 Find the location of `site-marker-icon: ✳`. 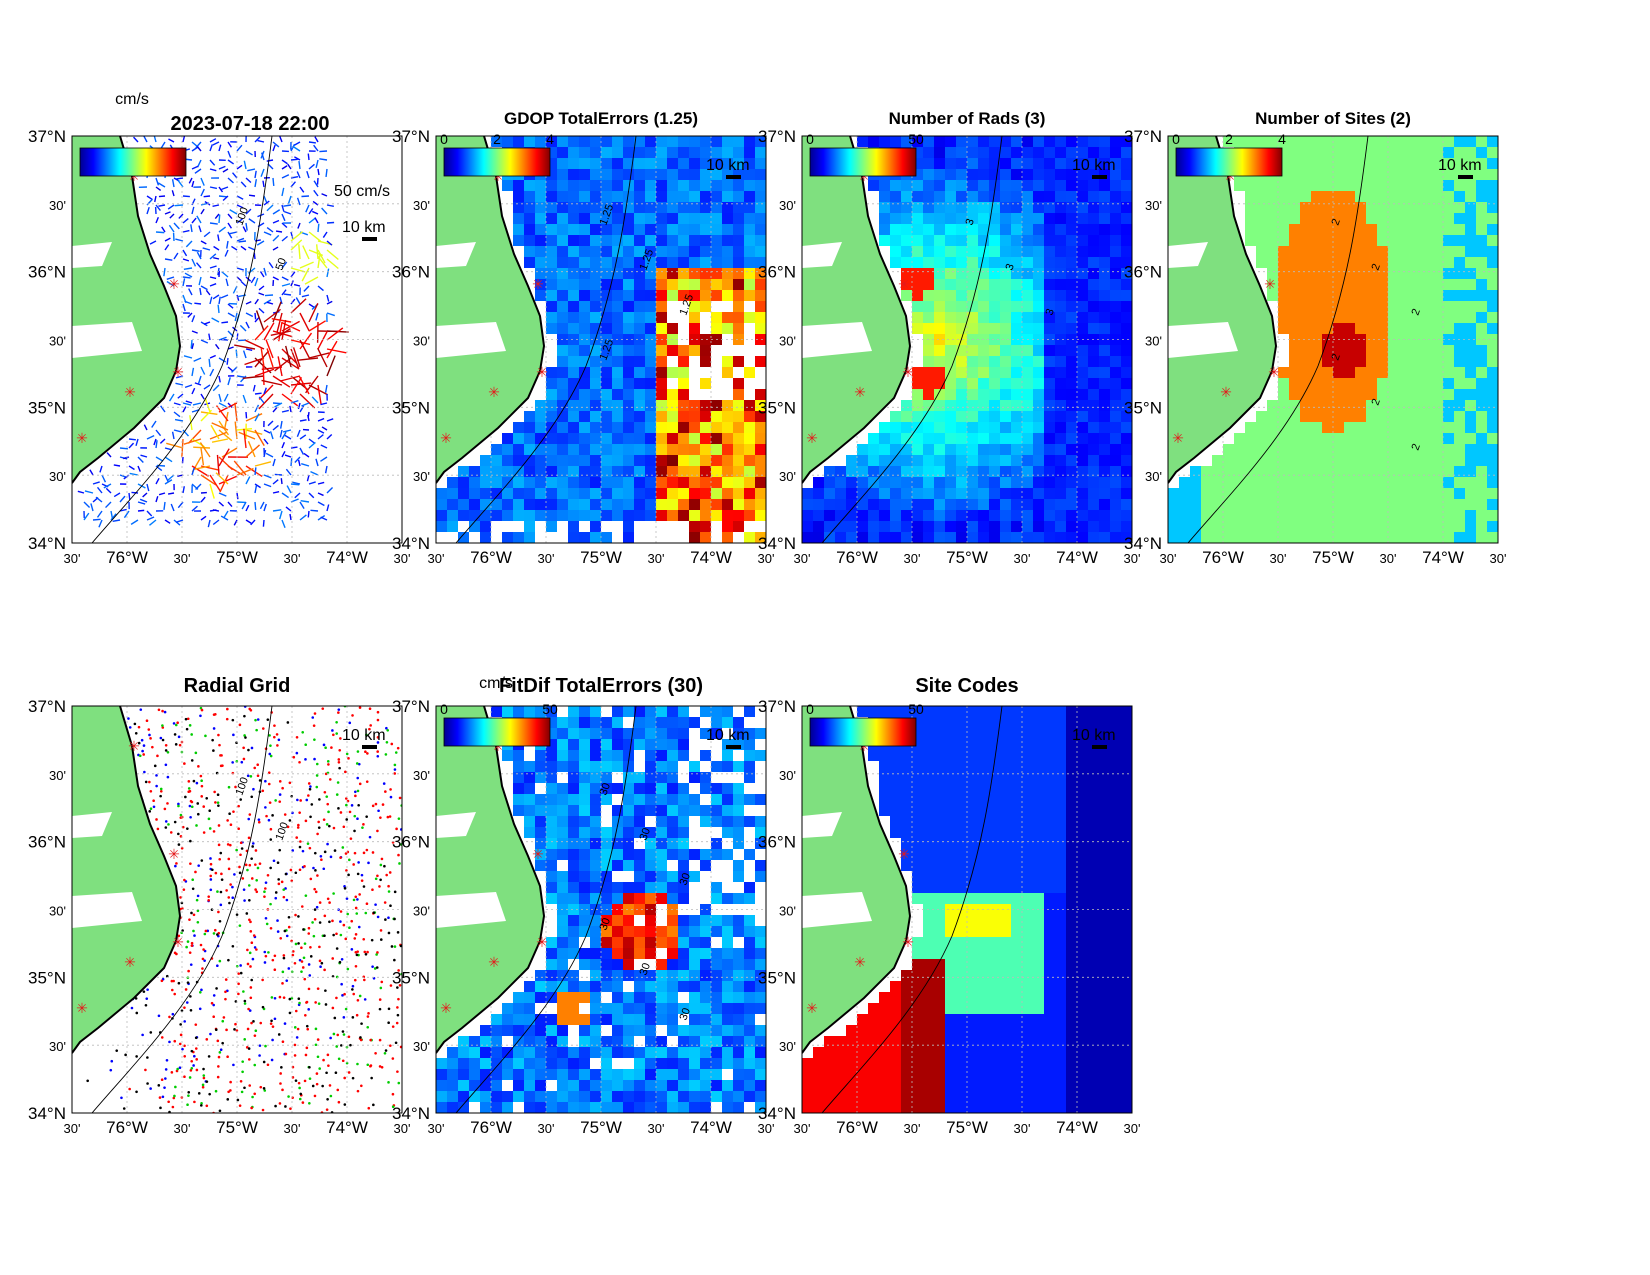

site-marker-icon: ✳ is located at coordinates (178, 372).